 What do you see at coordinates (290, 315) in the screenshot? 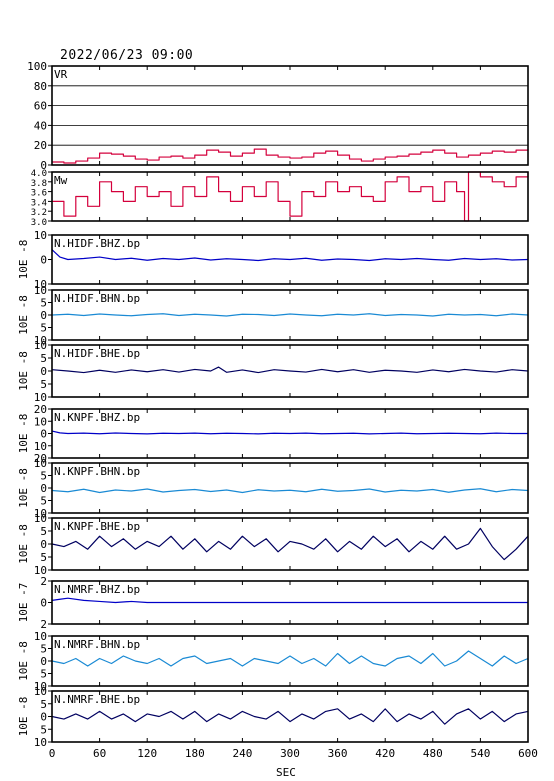
I see `hidf_bhn-series-line` at bounding box center [290, 315].